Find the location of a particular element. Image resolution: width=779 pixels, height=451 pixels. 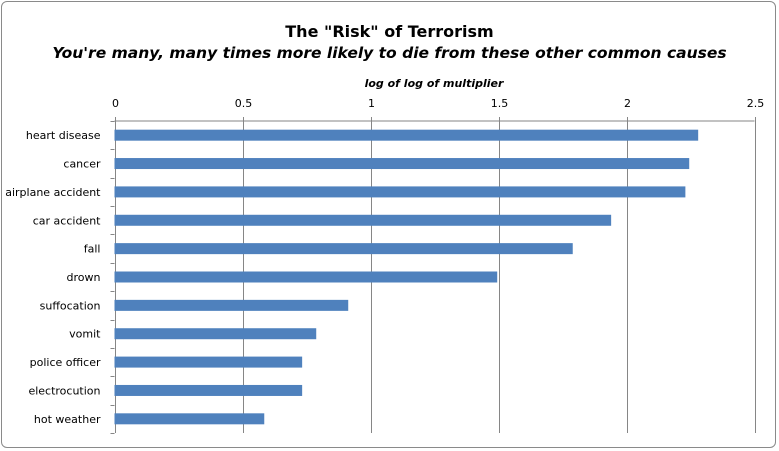

y-tick-label: vomit is located at coordinates (85, 334).